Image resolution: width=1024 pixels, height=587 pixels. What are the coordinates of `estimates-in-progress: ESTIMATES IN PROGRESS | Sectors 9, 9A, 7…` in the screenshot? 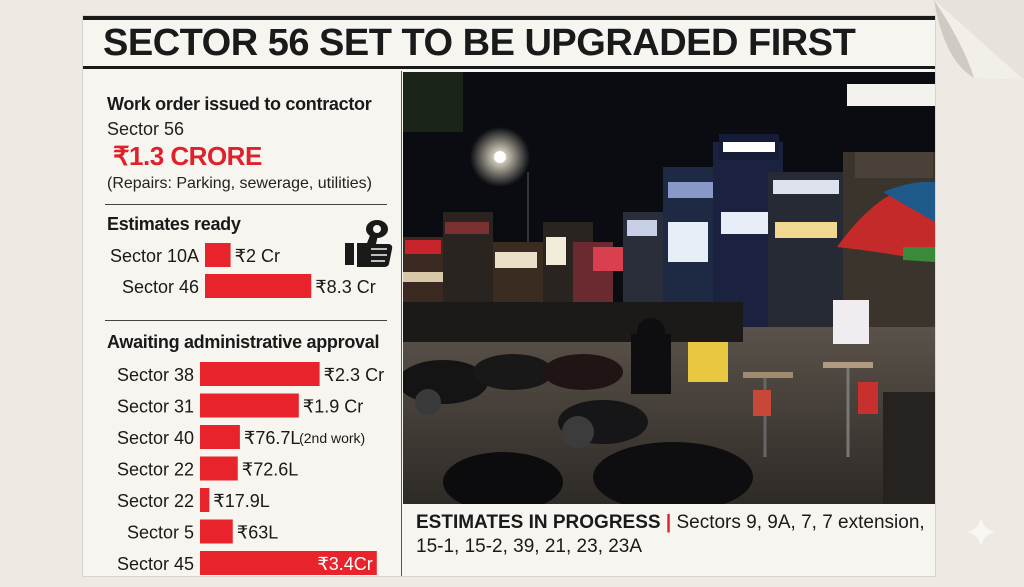 It's located at (671, 535).